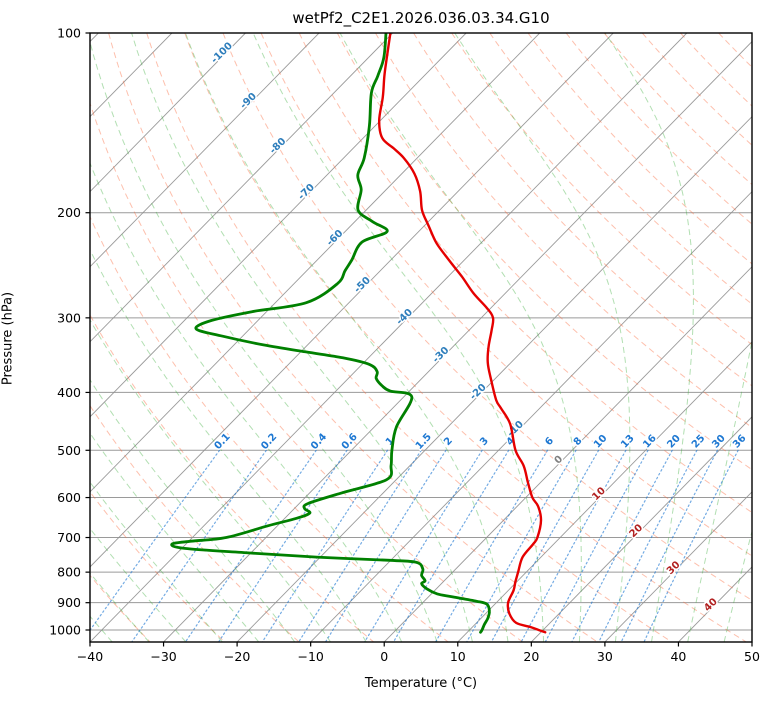 The width and height of the screenshot is (775, 708). Describe the element at coordinates (674, 442) in the screenshot. I see `mixing-ratio-label: 20` at that location.